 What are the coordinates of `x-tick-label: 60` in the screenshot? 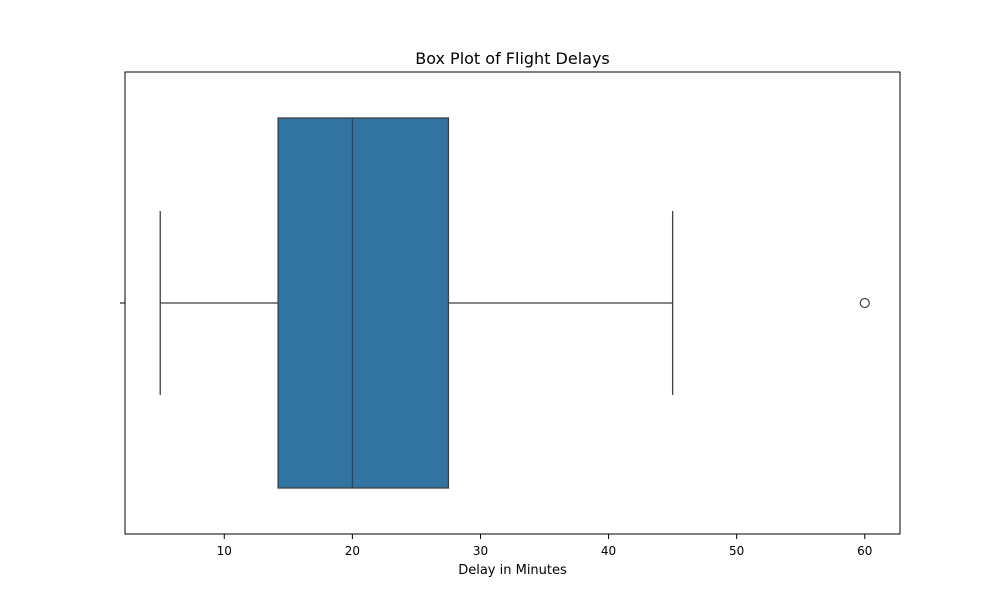 It's located at (864, 551).